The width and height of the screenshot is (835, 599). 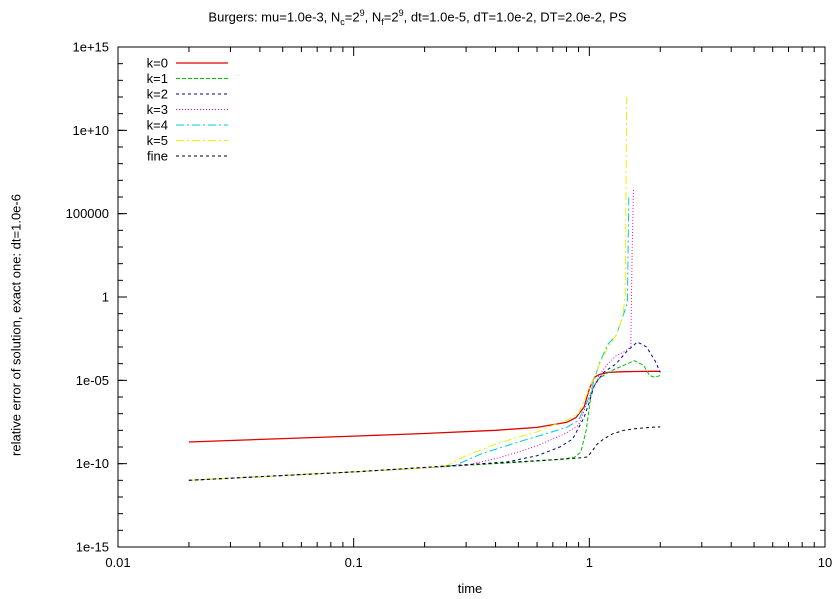 What do you see at coordinates (589, 562) in the screenshot?
I see `x-tick-label: 1` at bounding box center [589, 562].